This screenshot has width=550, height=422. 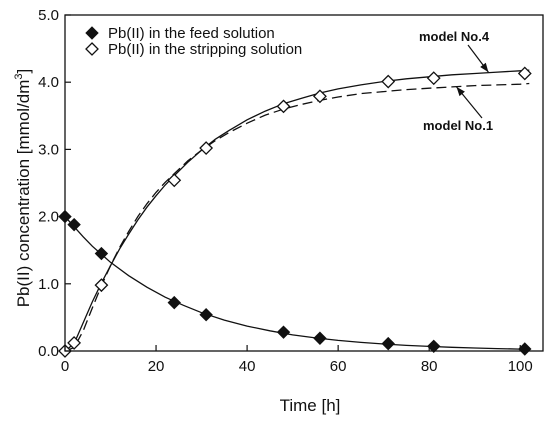 I want to click on y-tick-label: 3.0, so click(x=48, y=149).